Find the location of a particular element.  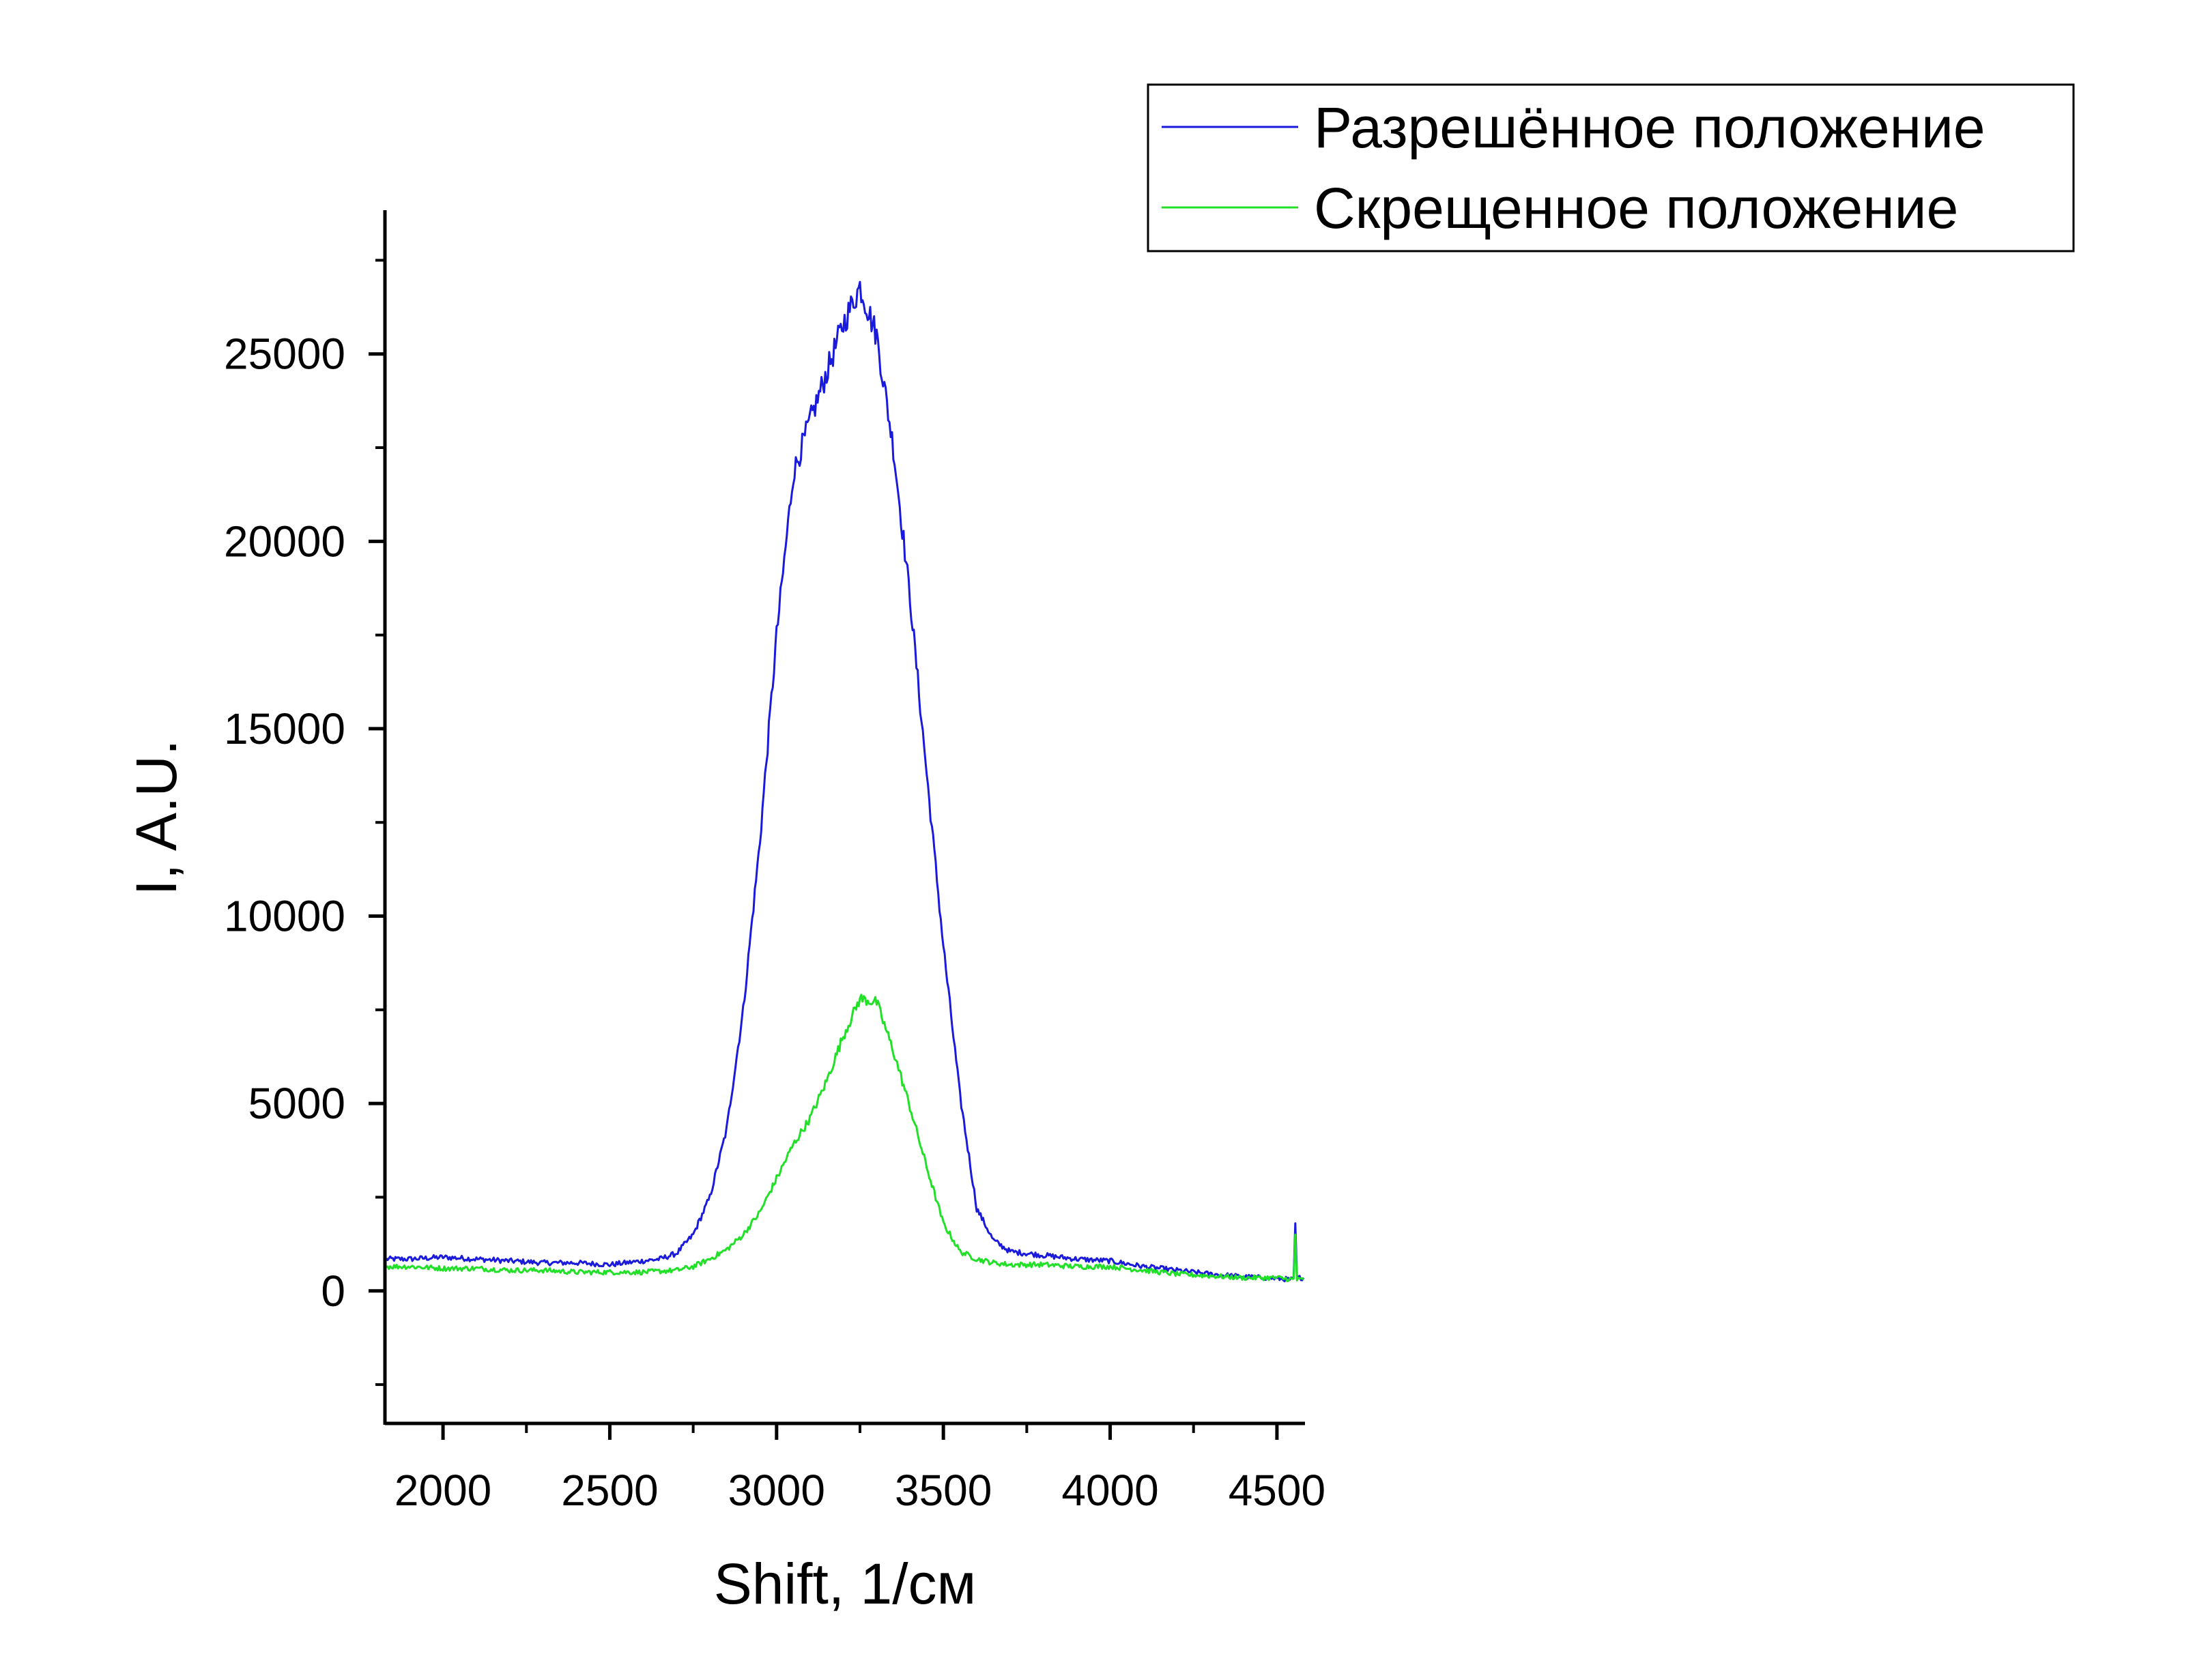

y-ticks: 0 5000 10000 15000 20000 25000 is located at coordinates (304, 823).